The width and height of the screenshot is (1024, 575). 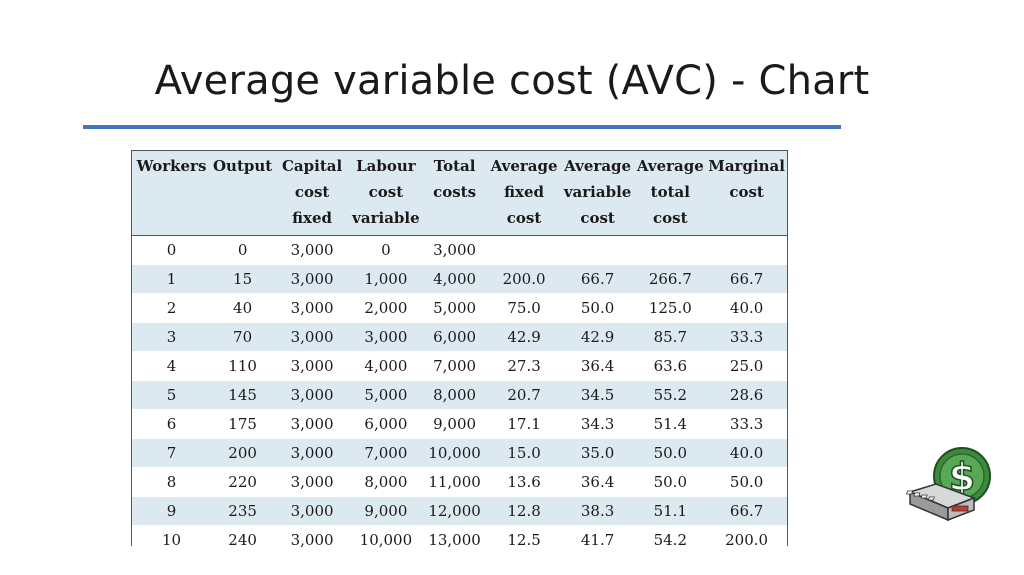 I want to click on column-header: Average total cost, so click(x=670, y=193).